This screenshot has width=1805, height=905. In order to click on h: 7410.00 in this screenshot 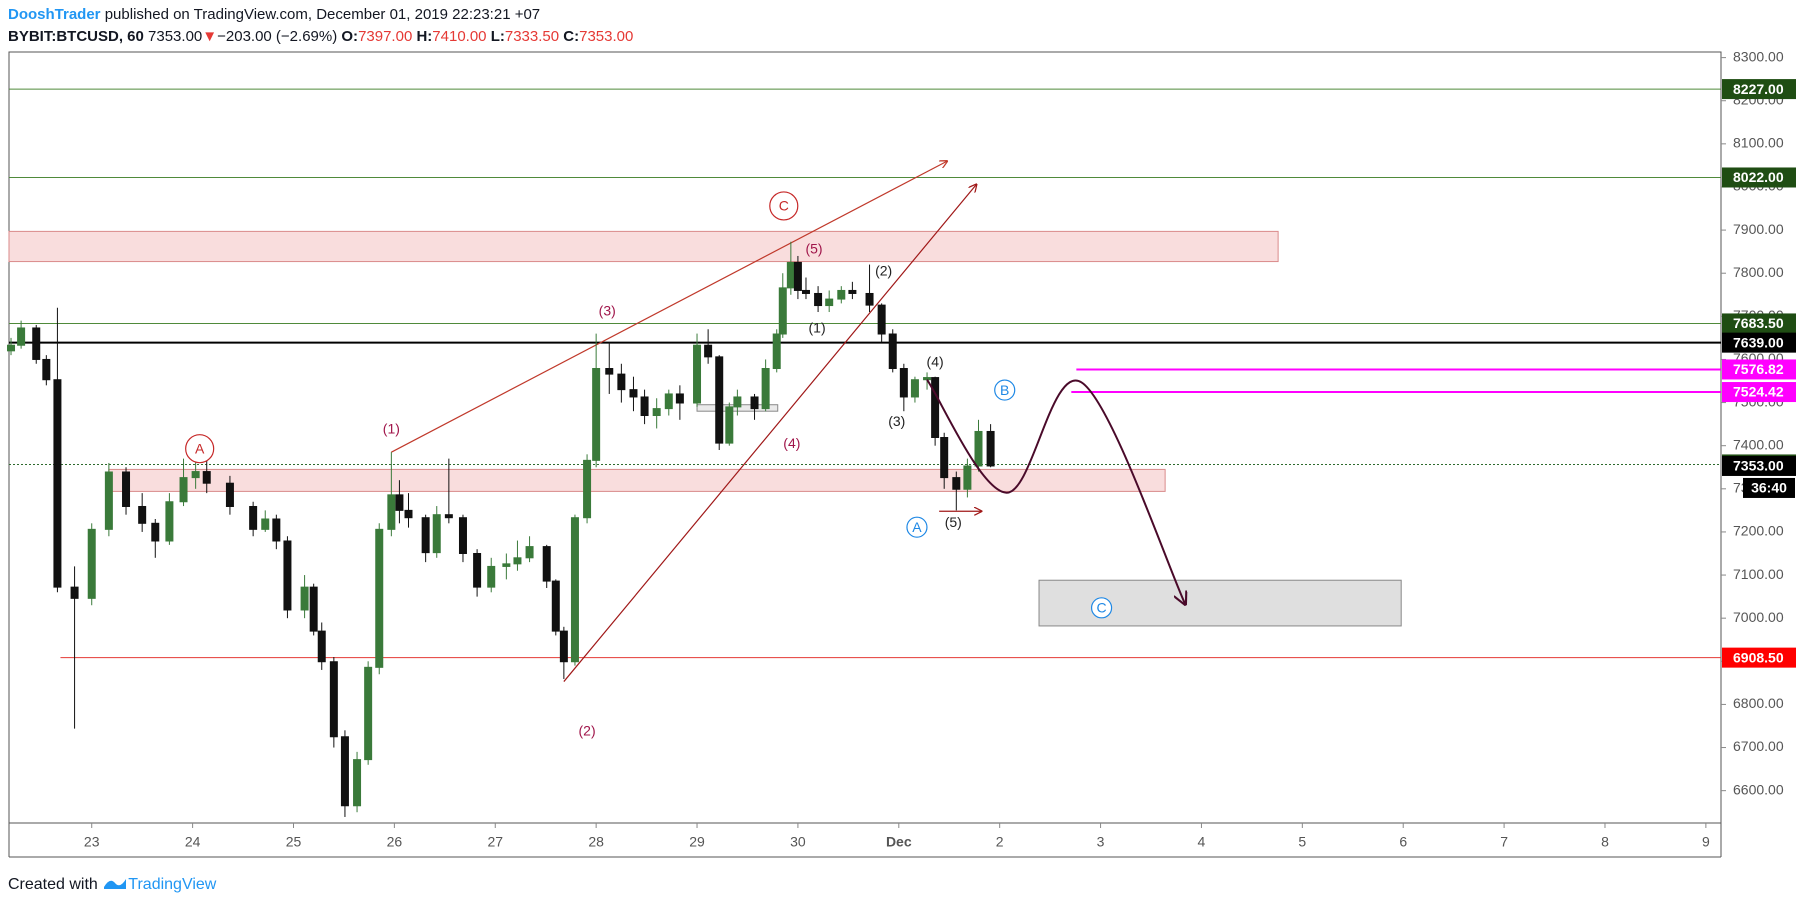, I will do `click(459, 36)`.